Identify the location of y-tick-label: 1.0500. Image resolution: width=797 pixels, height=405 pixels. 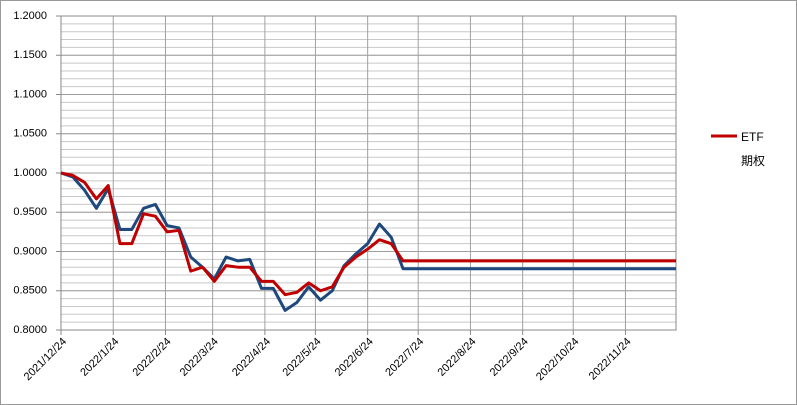
(30, 134).